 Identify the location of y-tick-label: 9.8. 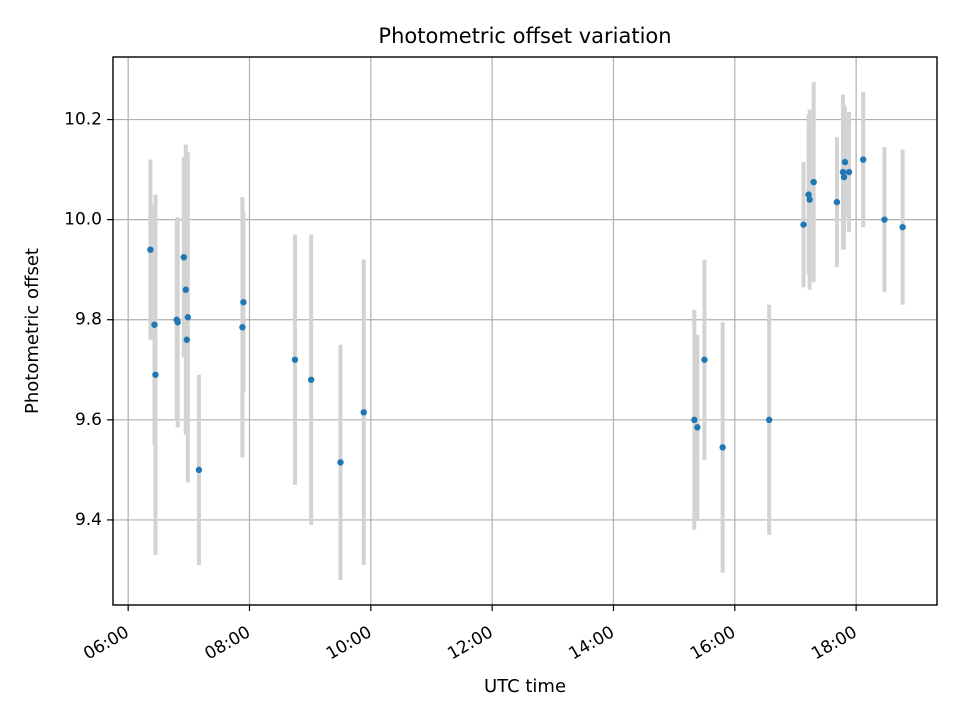
(88, 320).